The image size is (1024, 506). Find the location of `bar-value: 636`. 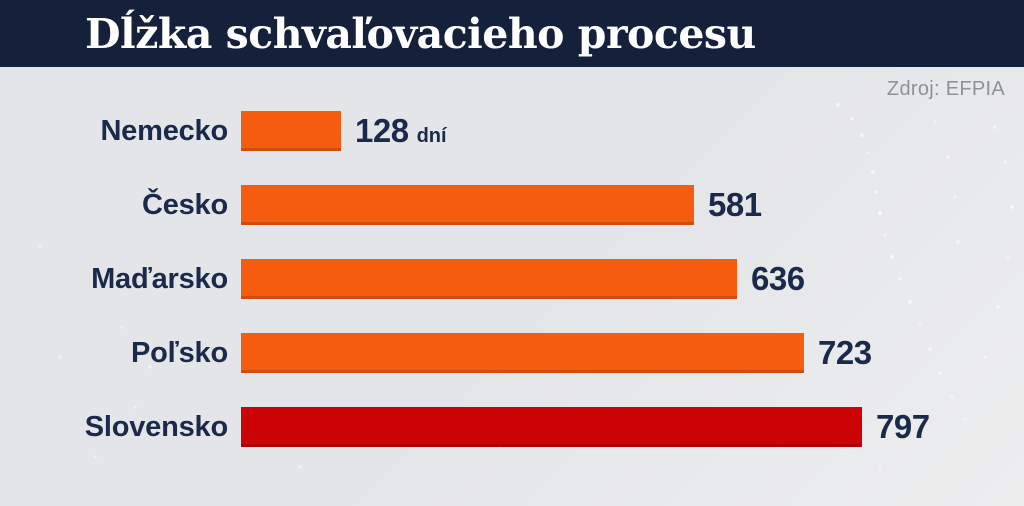

bar-value: 636 is located at coordinates (778, 278).